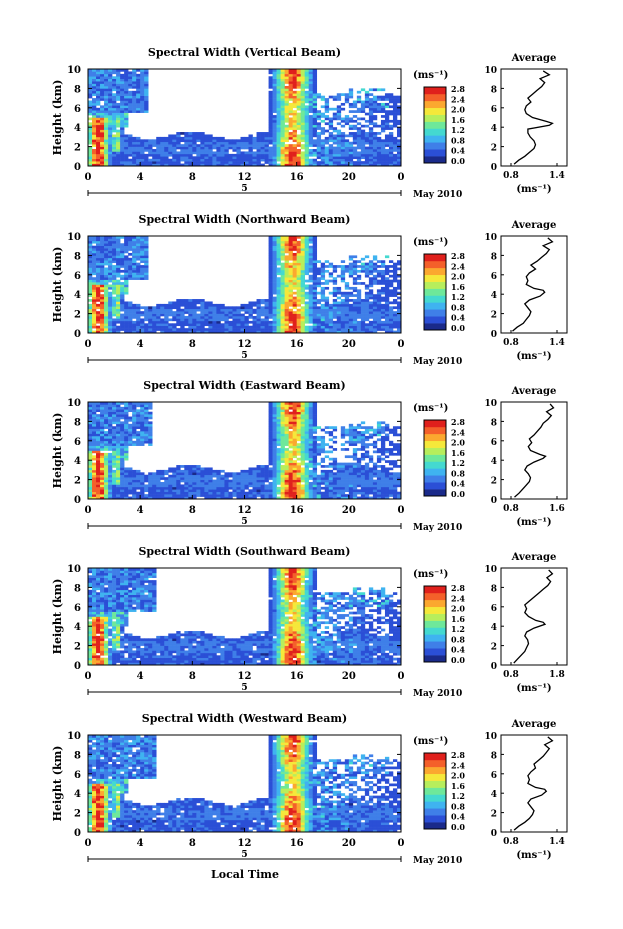 This screenshot has width=623, height=929. What do you see at coordinates (77, 109) in the screenshot?
I see `y-tick-label: 6` at bounding box center [77, 109].